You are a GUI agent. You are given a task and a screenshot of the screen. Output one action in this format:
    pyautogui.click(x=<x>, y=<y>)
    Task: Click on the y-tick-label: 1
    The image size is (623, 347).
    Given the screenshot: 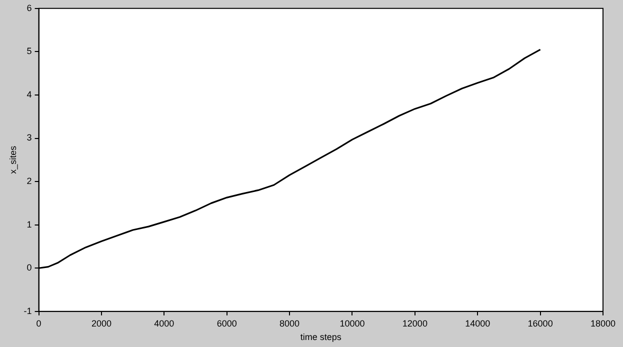 What is the action you would take?
    pyautogui.click(x=29, y=224)
    